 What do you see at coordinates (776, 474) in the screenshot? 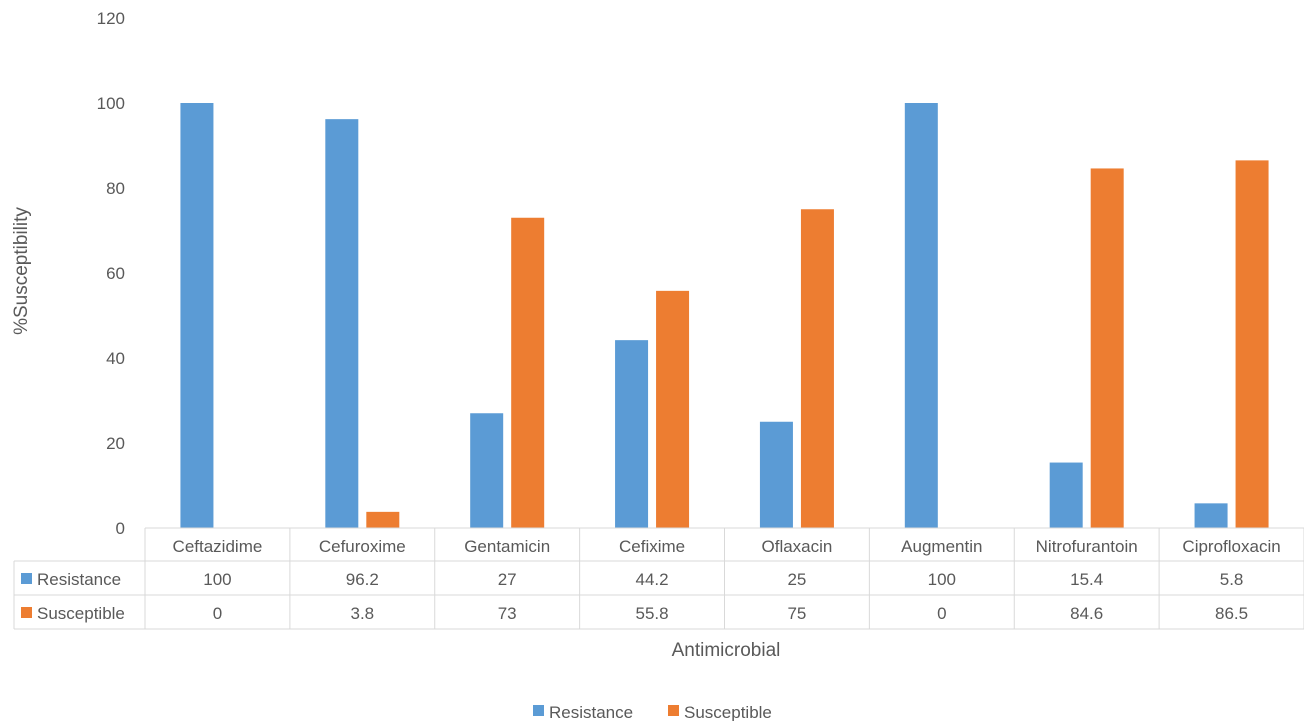
I see `bar-resistance-oflaxacin` at bounding box center [776, 474].